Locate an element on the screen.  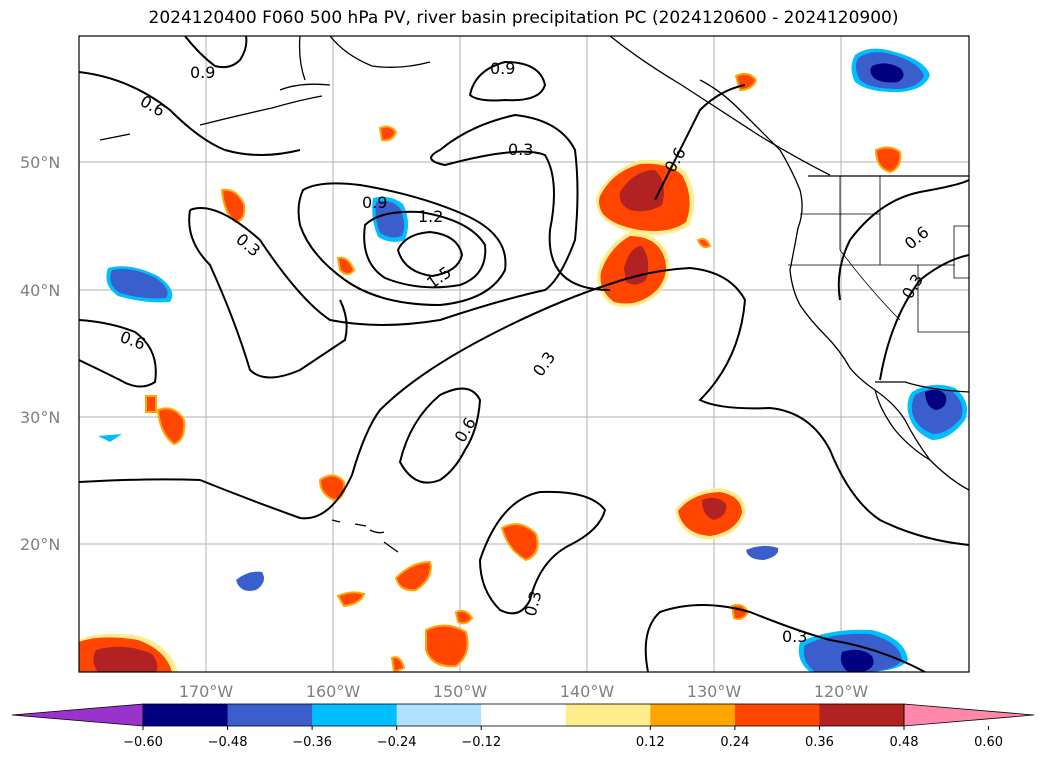
precip-blob-east-south is located at coordinates (633, 269).